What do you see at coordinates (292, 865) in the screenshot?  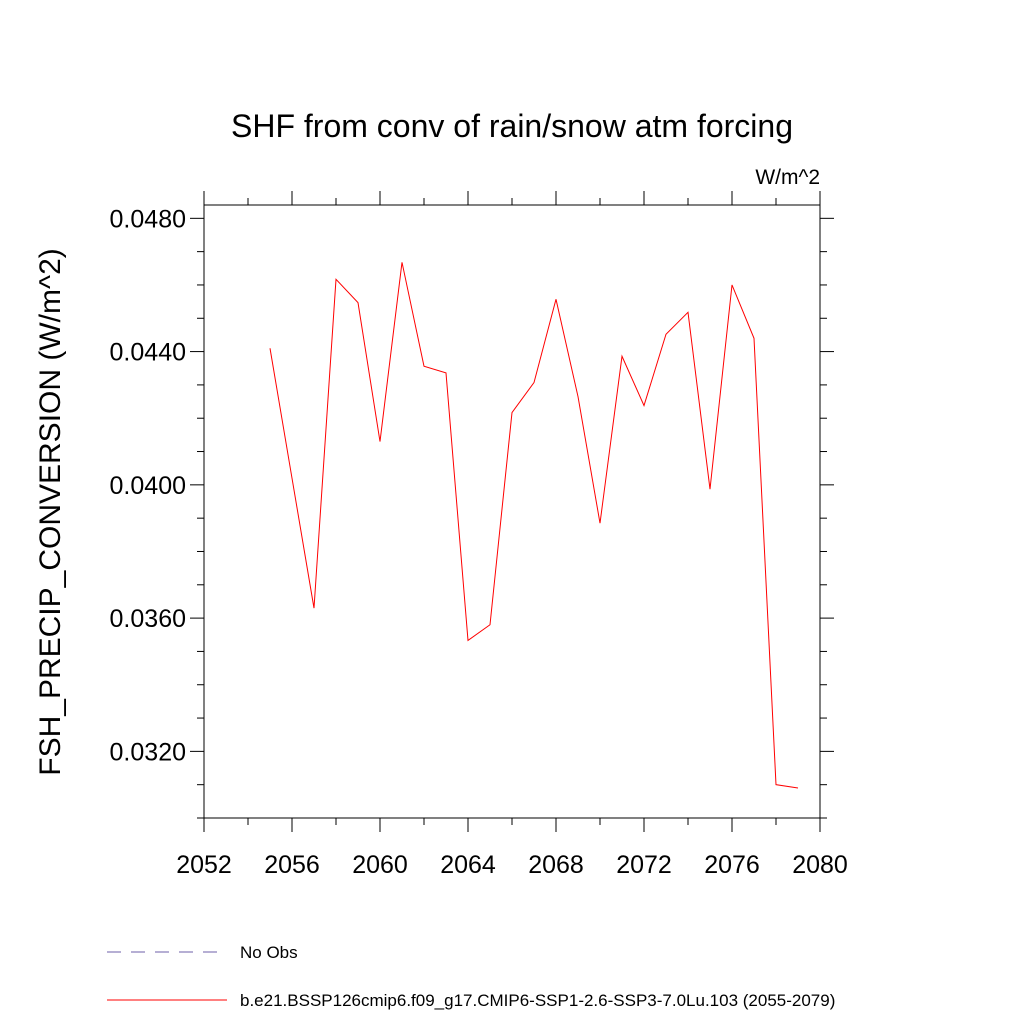 I see `x-tick-label: 2056` at bounding box center [292, 865].